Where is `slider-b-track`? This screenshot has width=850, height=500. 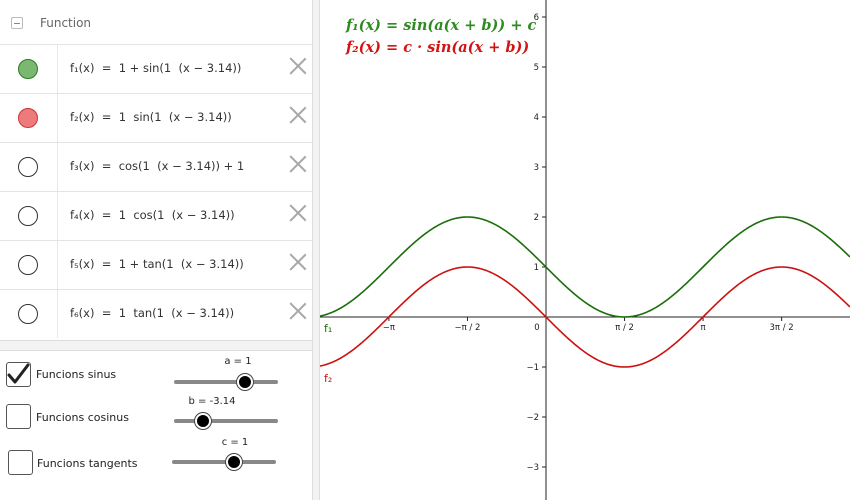
slider-b-track is located at coordinates (226, 421).